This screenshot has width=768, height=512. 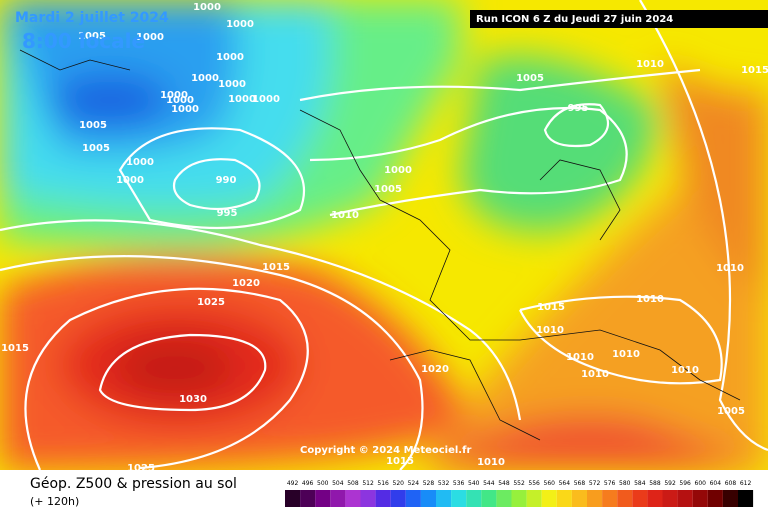 I want to click on scale-label: 592, so click(x=670, y=483).